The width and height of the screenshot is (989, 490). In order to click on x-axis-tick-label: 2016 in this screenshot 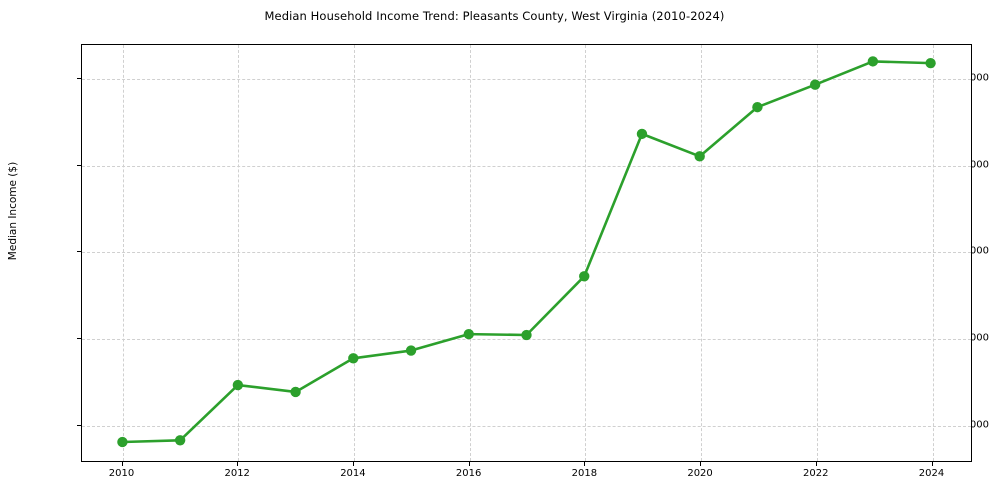, I will do `click(468, 473)`.